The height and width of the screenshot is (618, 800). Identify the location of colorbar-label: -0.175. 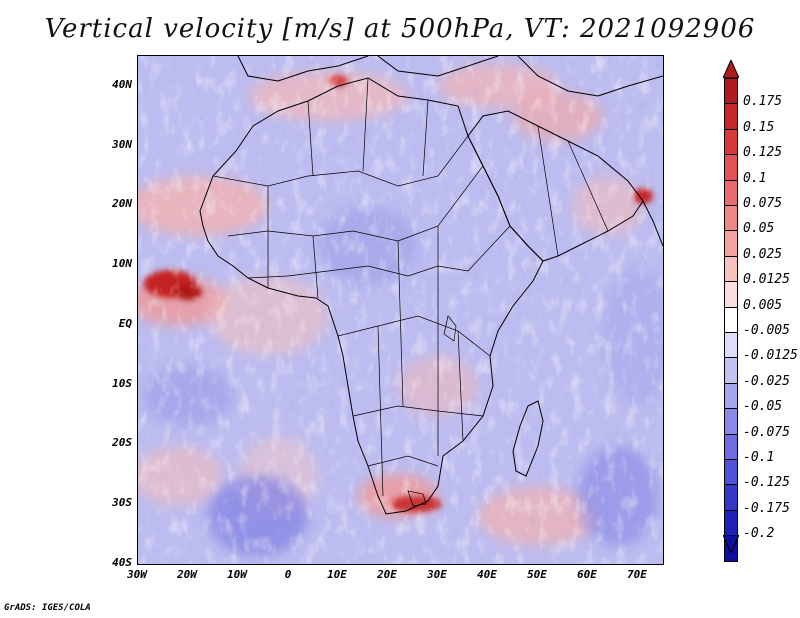
(766, 508).